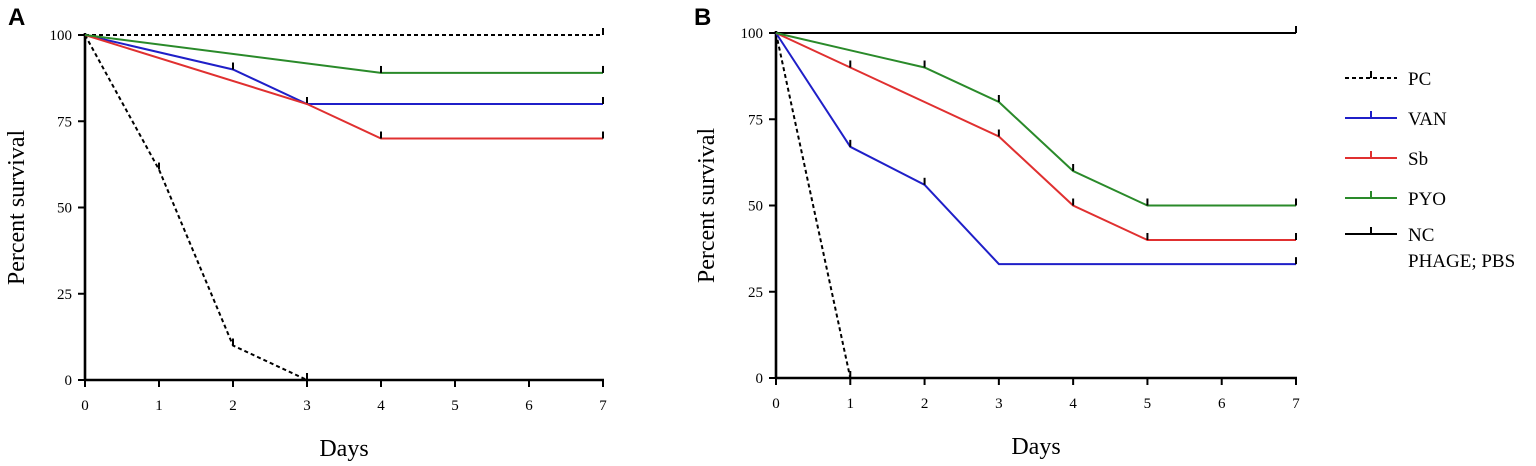 The height and width of the screenshot is (466, 1536). What do you see at coordinates (1035, 119) in the screenshot?
I see `panel-b-series-pyo-line` at bounding box center [1035, 119].